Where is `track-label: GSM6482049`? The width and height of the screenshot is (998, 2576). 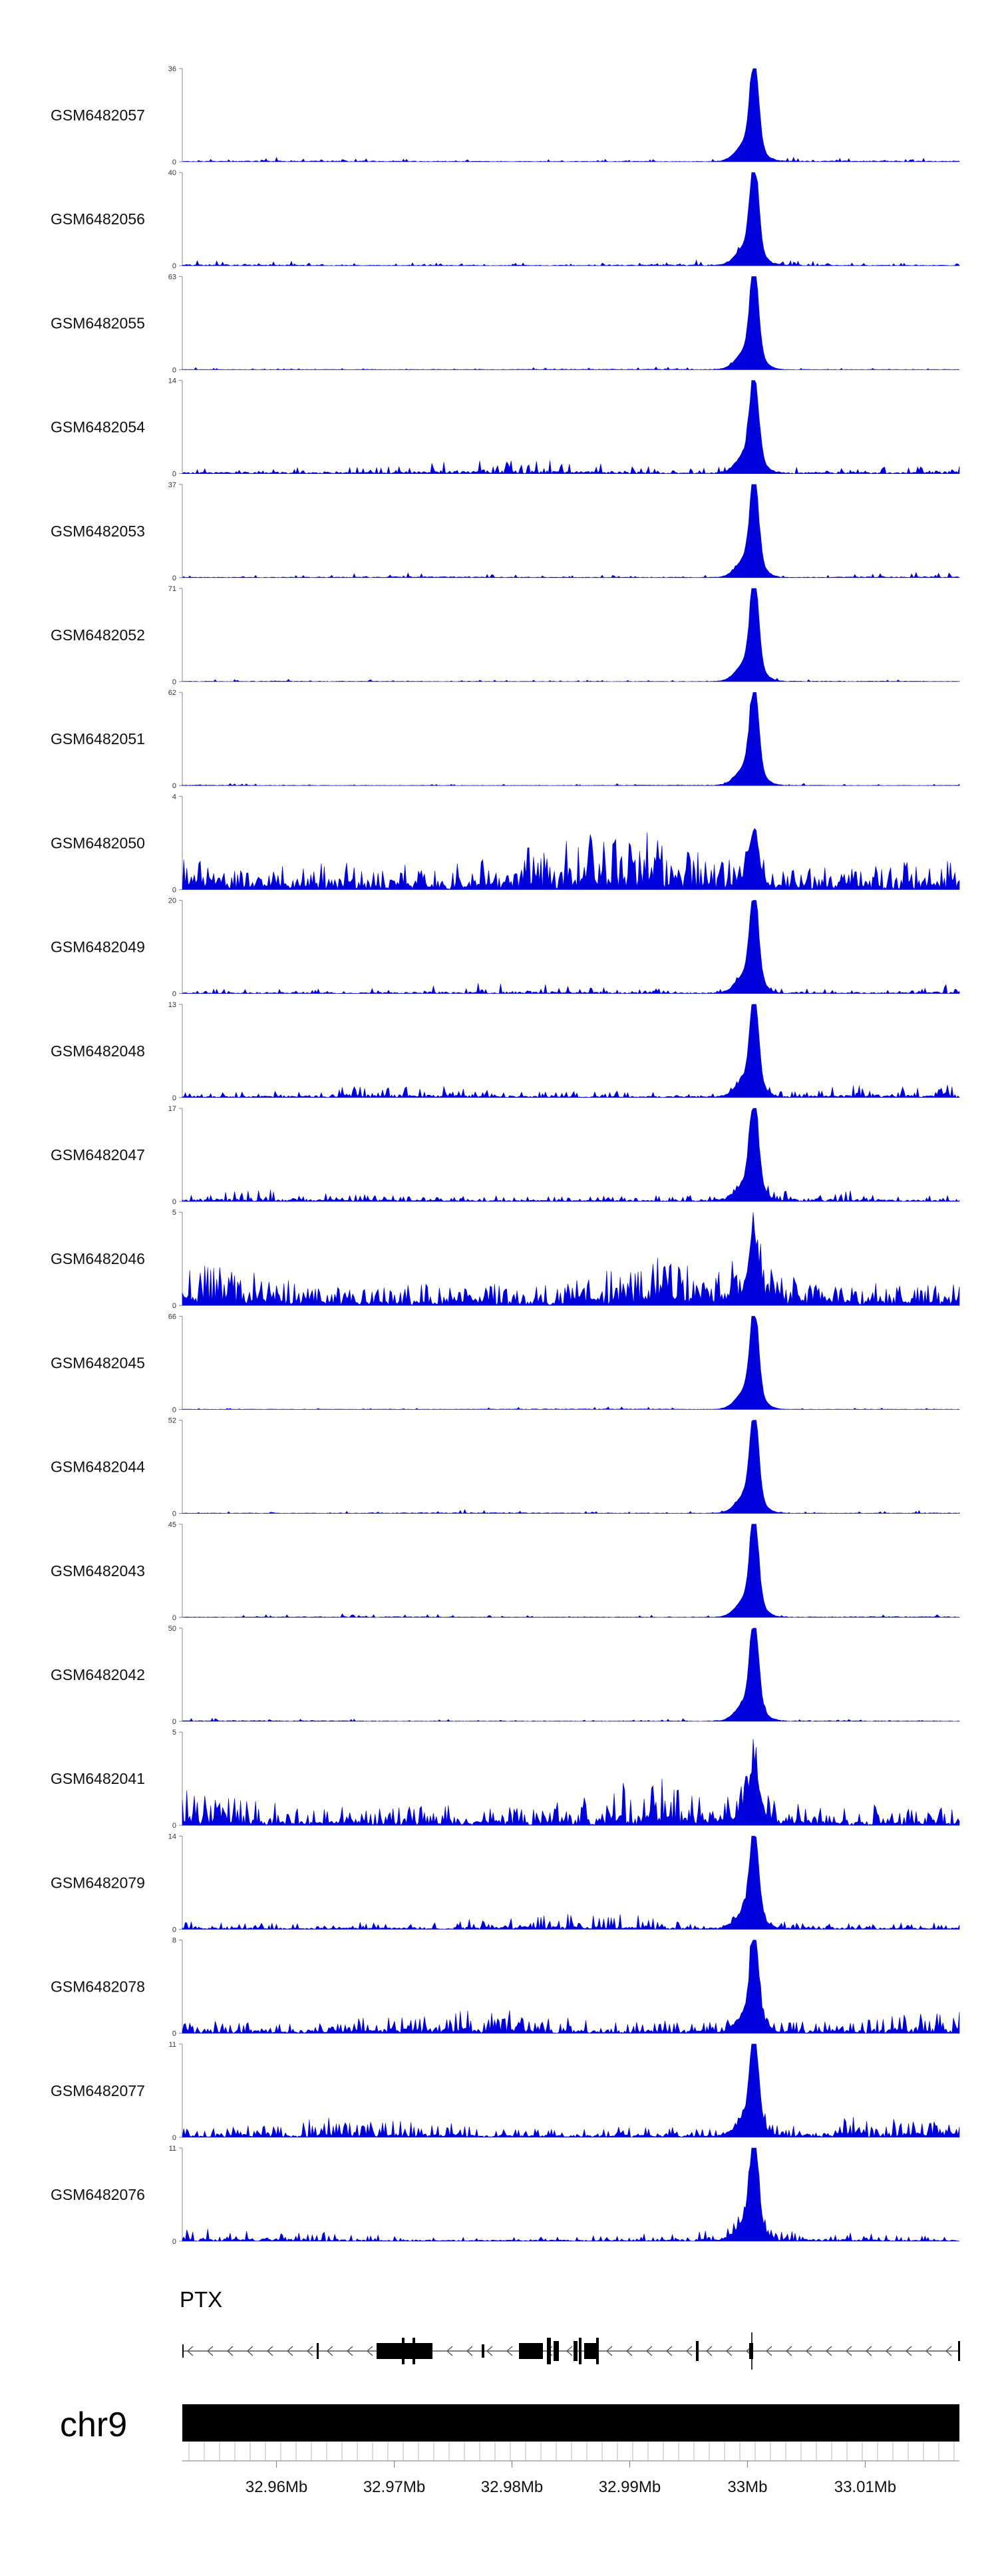
track-label: GSM6482049 is located at coordinates (98, 947).